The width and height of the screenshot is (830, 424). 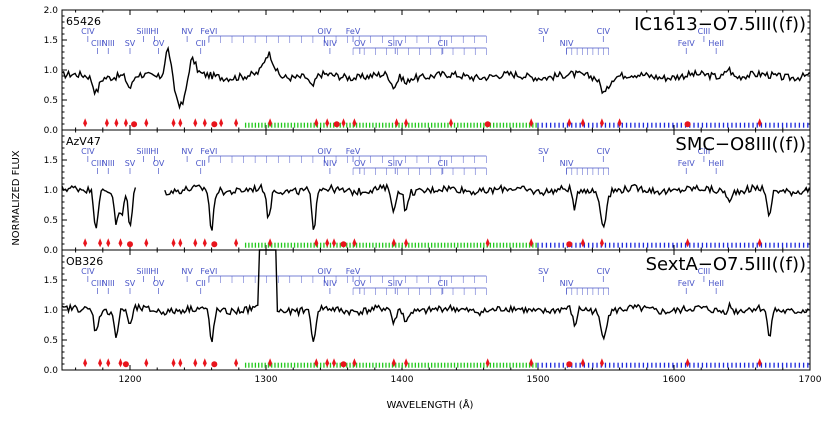 I want to click on ion-label: SiIII, so click(x=143, y=31).